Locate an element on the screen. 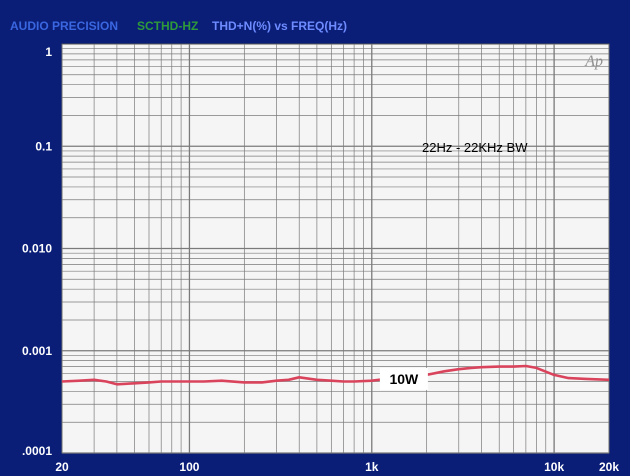 The height and width of the screenshot is (476, 630). series-layer: 10W is located at coordinates (335, 377).